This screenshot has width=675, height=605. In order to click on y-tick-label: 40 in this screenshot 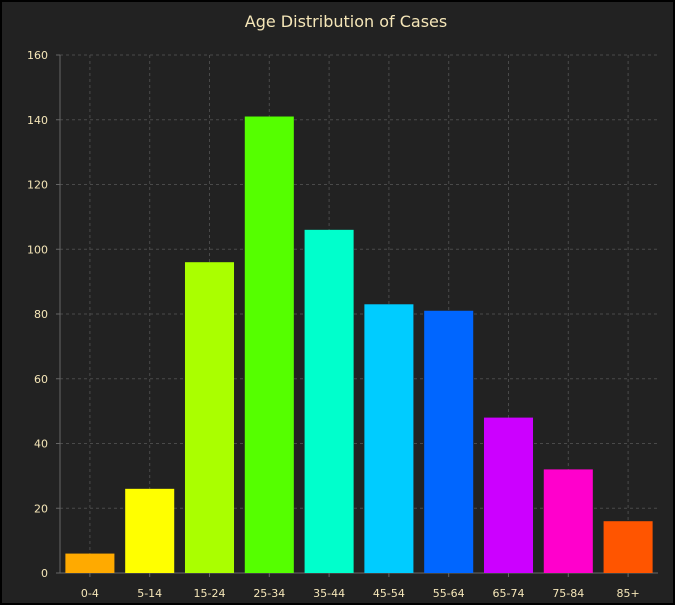, I will do `click(41, 444)`.